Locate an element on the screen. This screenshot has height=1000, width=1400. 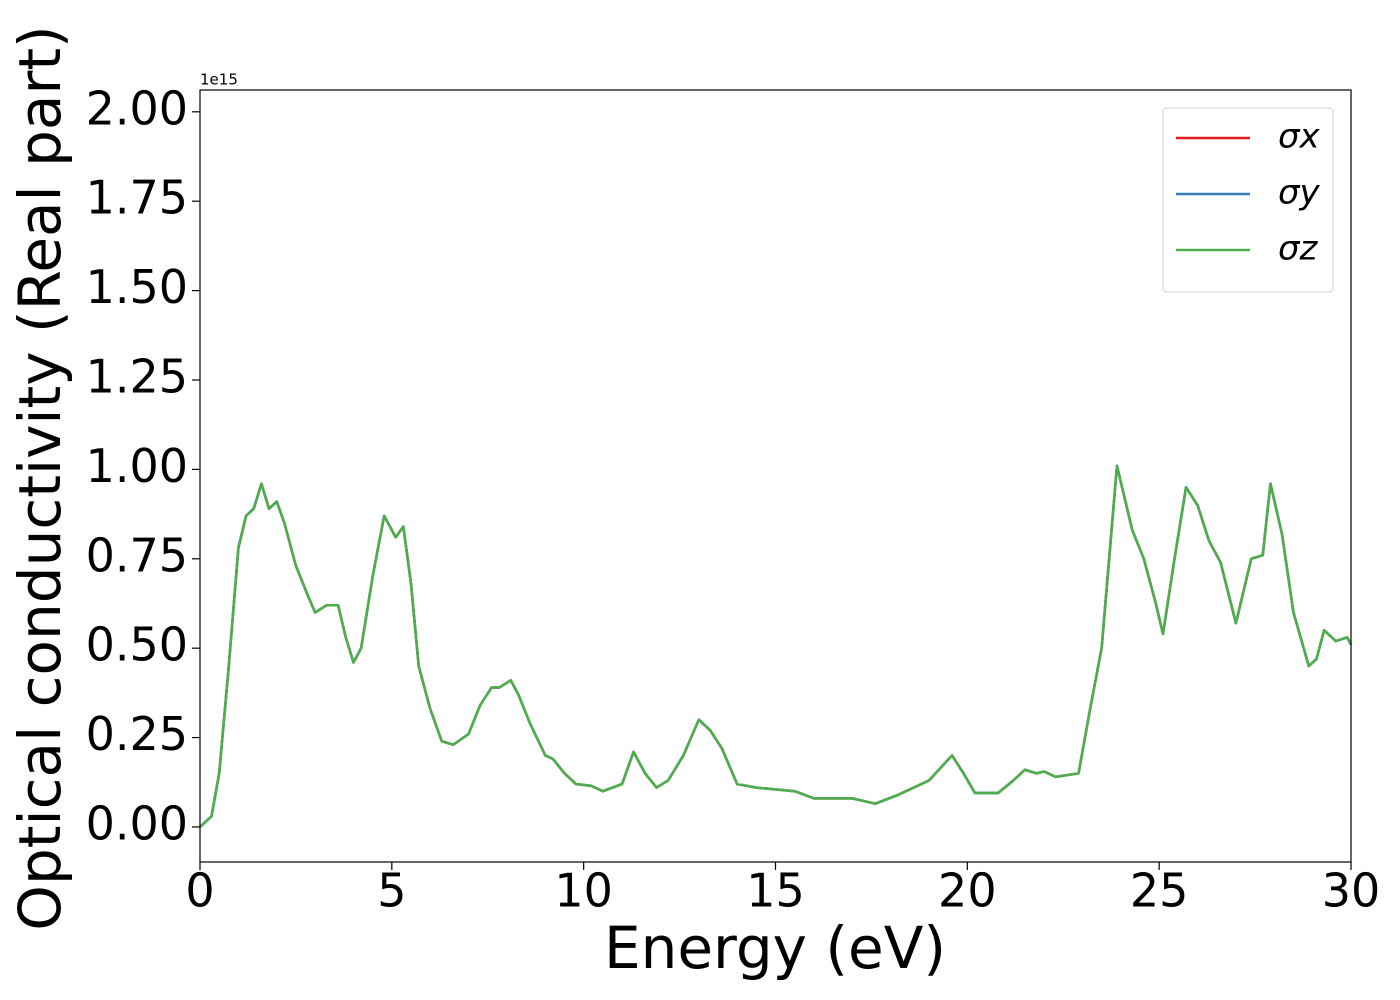
y-tick-label: 1.25 is located at coordinates (137, 376).